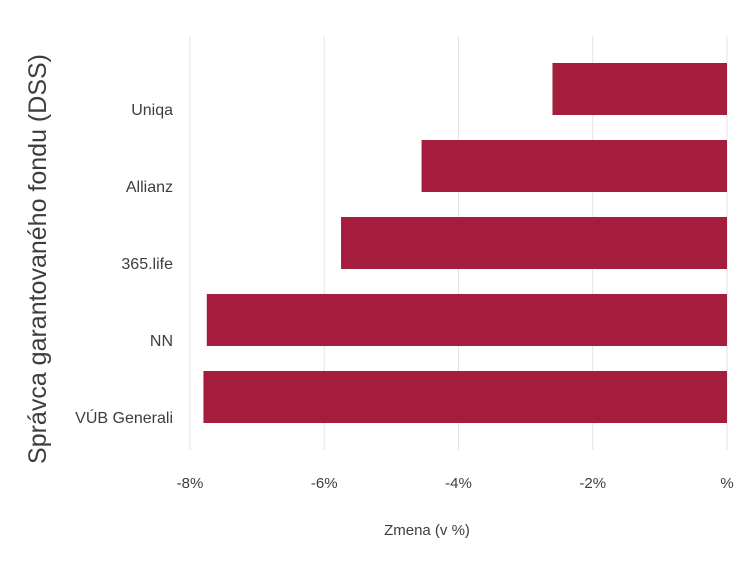 This screenshot has width=752, height=564. I want to click on x-tick-label: -8%, so click(190, 483).